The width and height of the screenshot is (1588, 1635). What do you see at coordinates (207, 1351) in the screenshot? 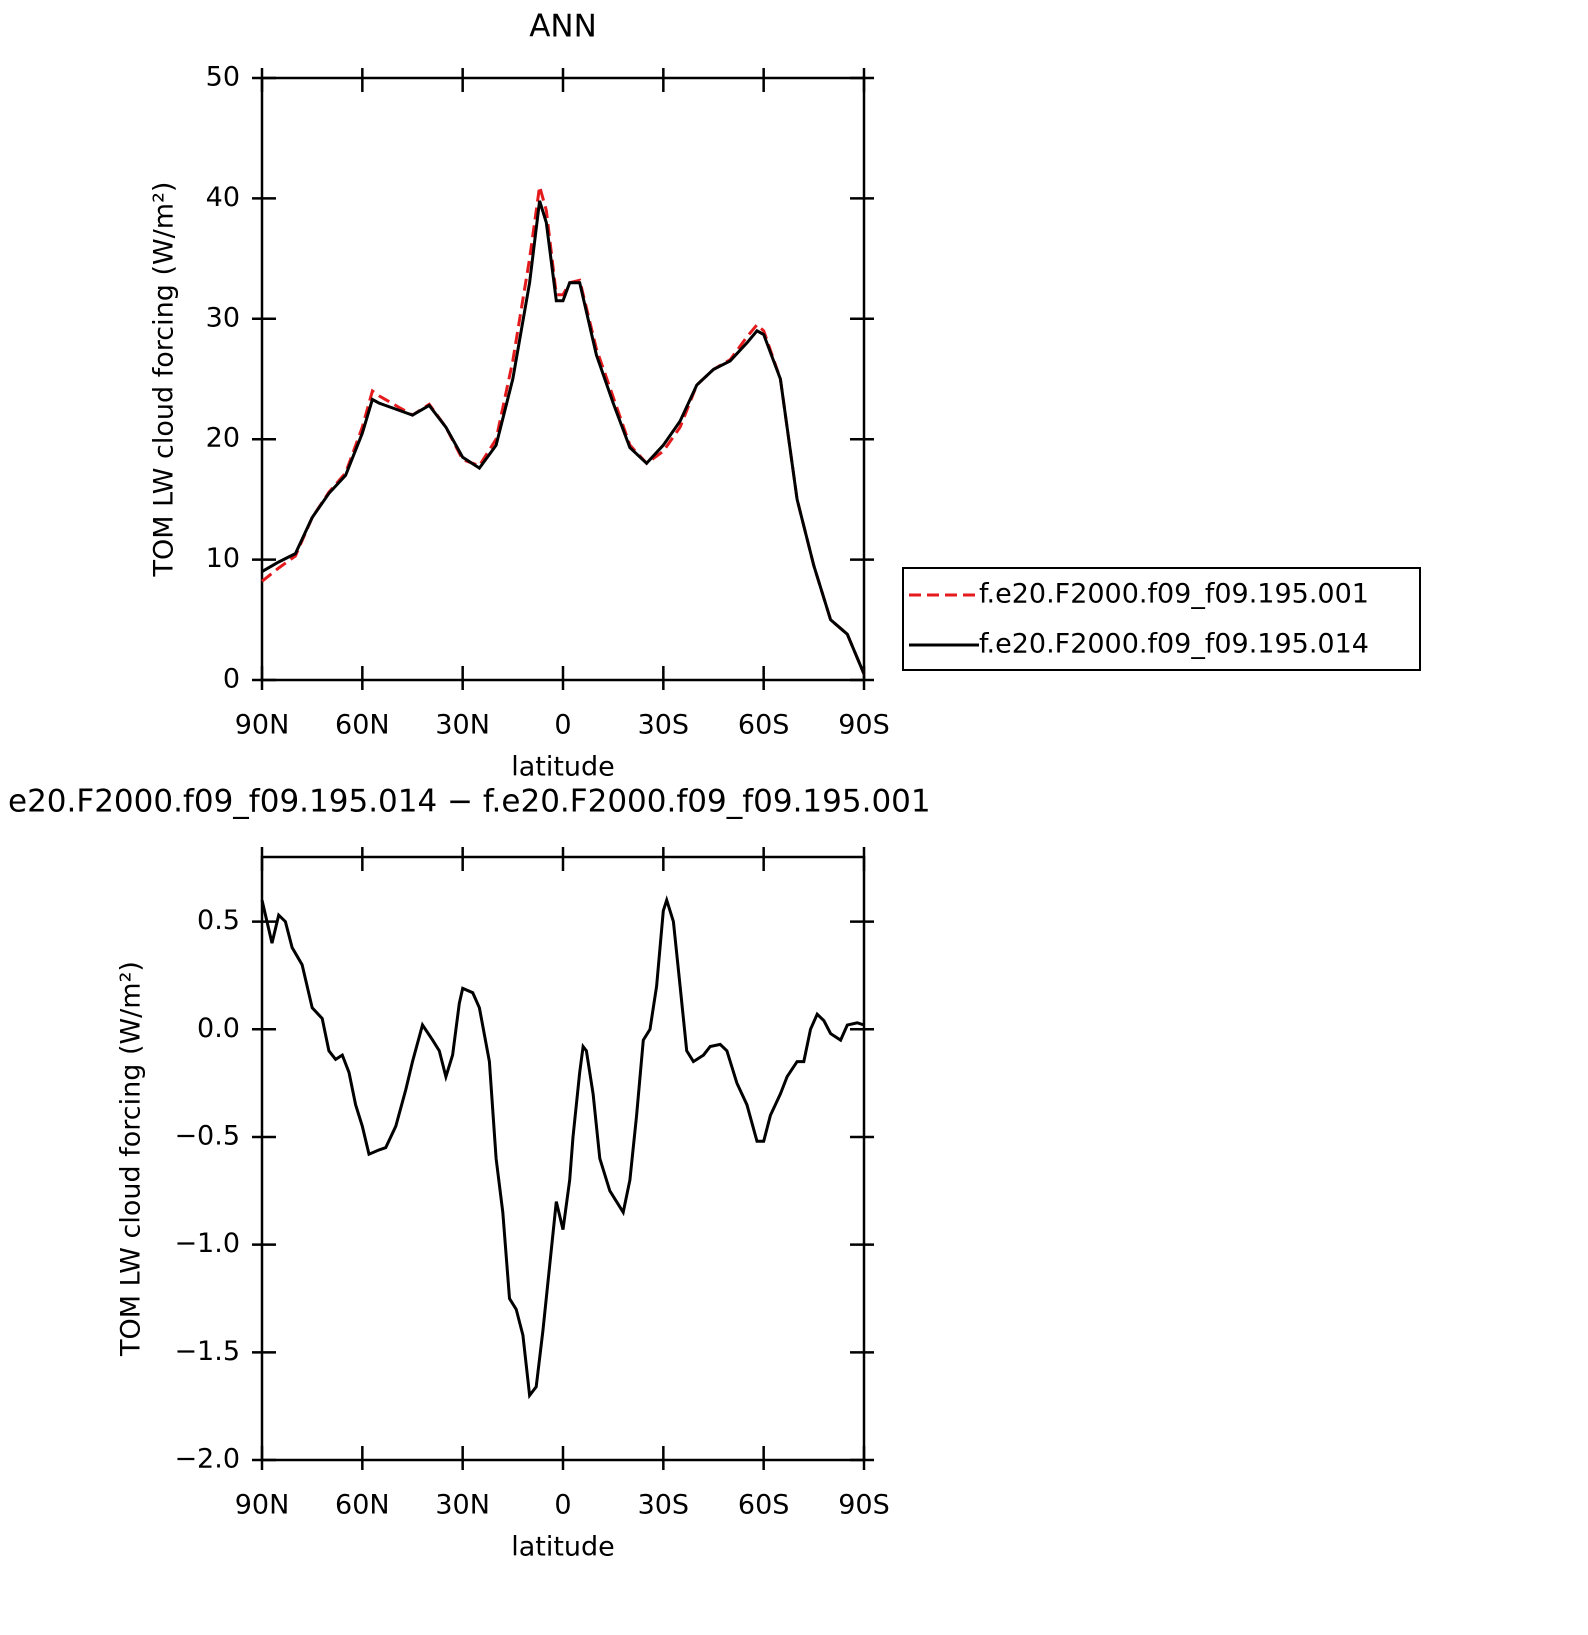
I see `y-tick-label: −1.5` at bounding box center [207, 1351].